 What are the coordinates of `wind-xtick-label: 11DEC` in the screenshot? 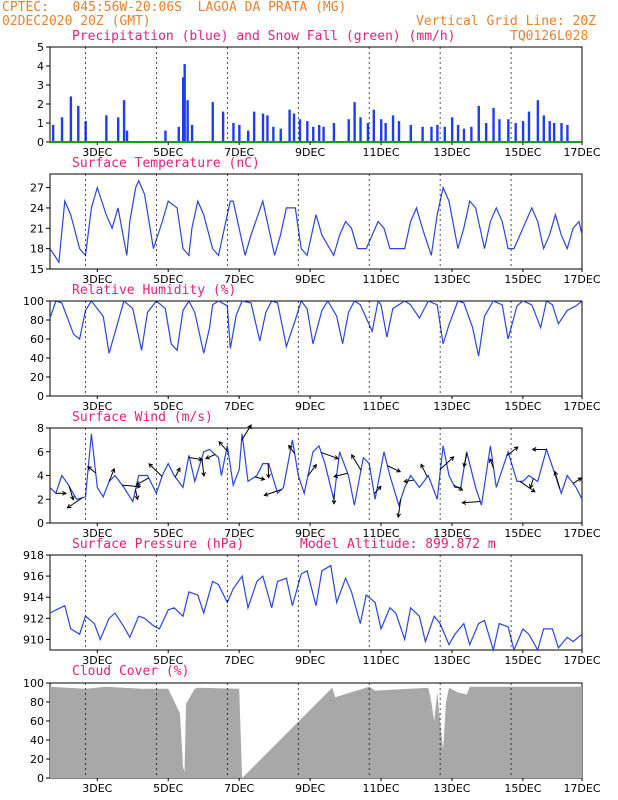 It's located at (380, 533).